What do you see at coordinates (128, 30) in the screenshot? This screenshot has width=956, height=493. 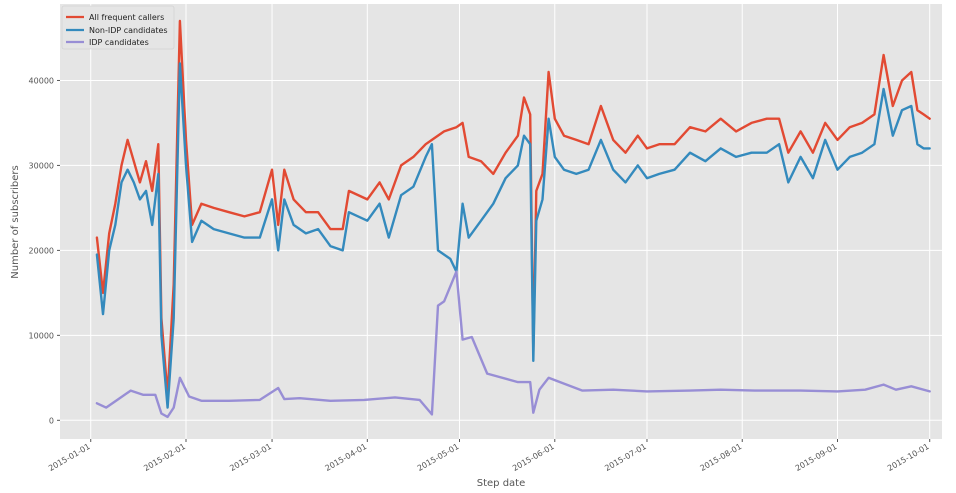 I see `legend-label-non-idp: Non-IDP candidates` at bounding box center [128, 30].